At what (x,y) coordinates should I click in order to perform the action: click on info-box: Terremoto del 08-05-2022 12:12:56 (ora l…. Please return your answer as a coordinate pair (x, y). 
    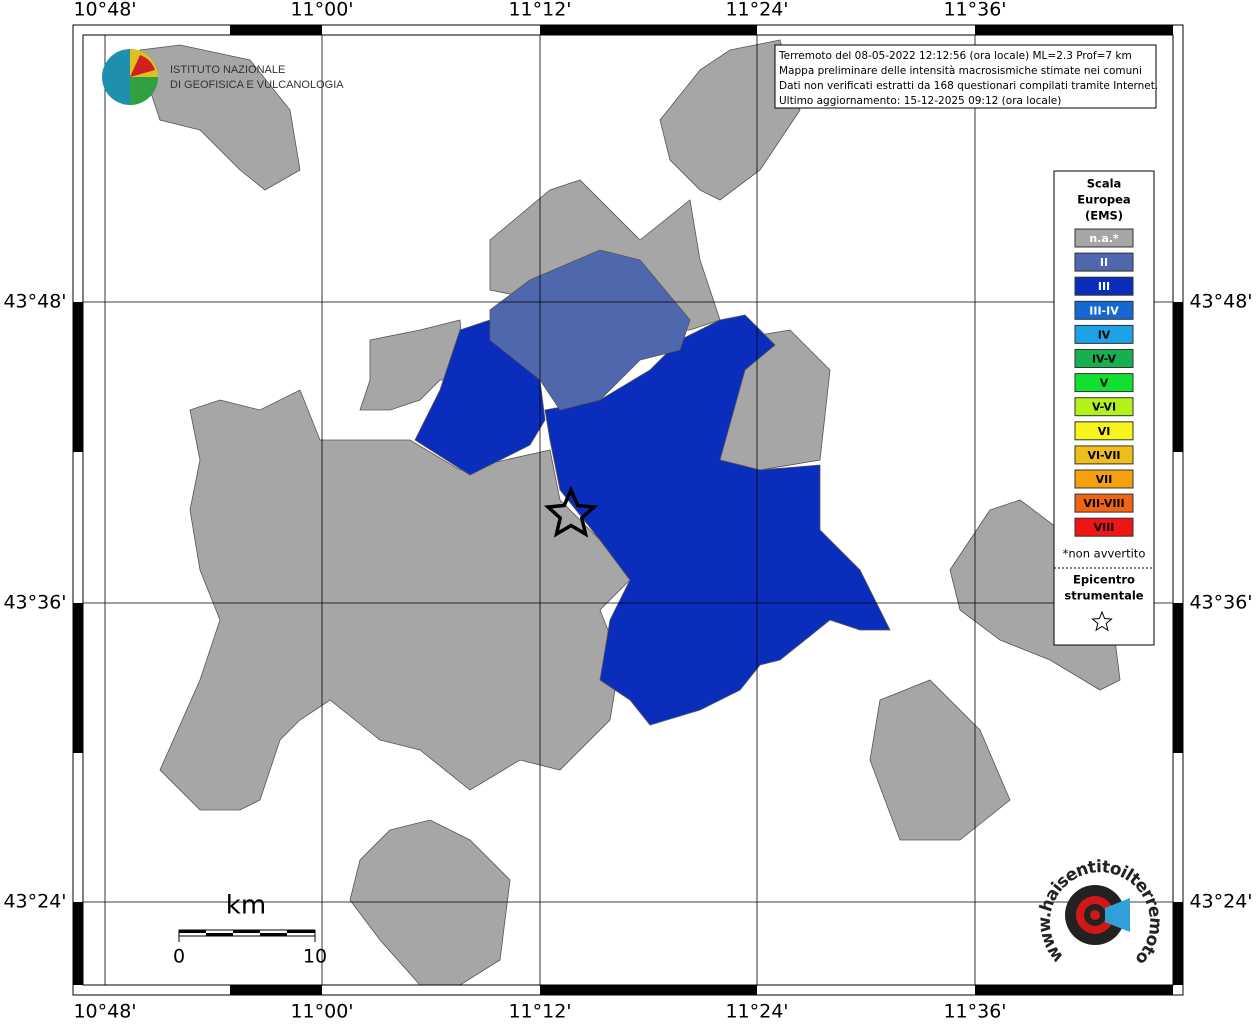
    Looking at the image, I should click on (966, 76).